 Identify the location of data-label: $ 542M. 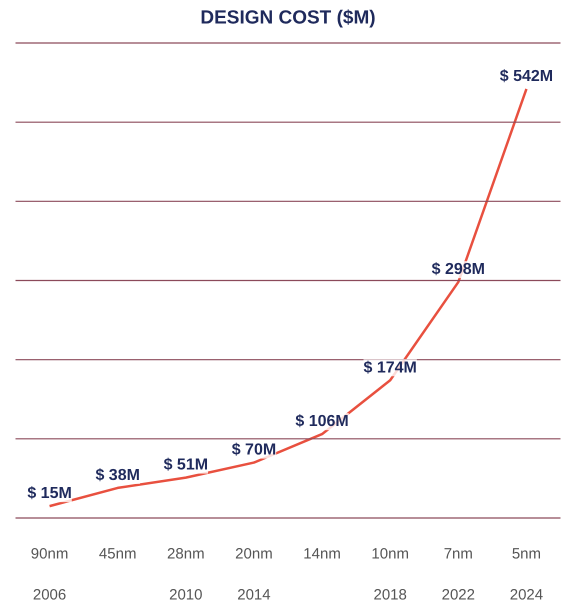
(527, 76).